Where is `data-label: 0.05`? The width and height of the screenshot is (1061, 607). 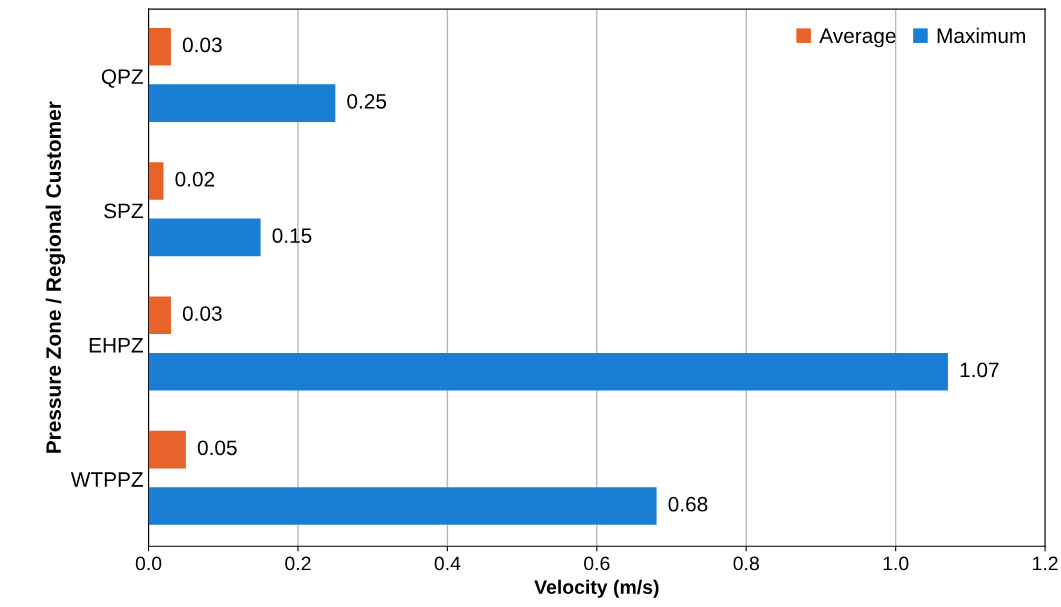
data-label: 0.05 is located at coordinates (217, 448).